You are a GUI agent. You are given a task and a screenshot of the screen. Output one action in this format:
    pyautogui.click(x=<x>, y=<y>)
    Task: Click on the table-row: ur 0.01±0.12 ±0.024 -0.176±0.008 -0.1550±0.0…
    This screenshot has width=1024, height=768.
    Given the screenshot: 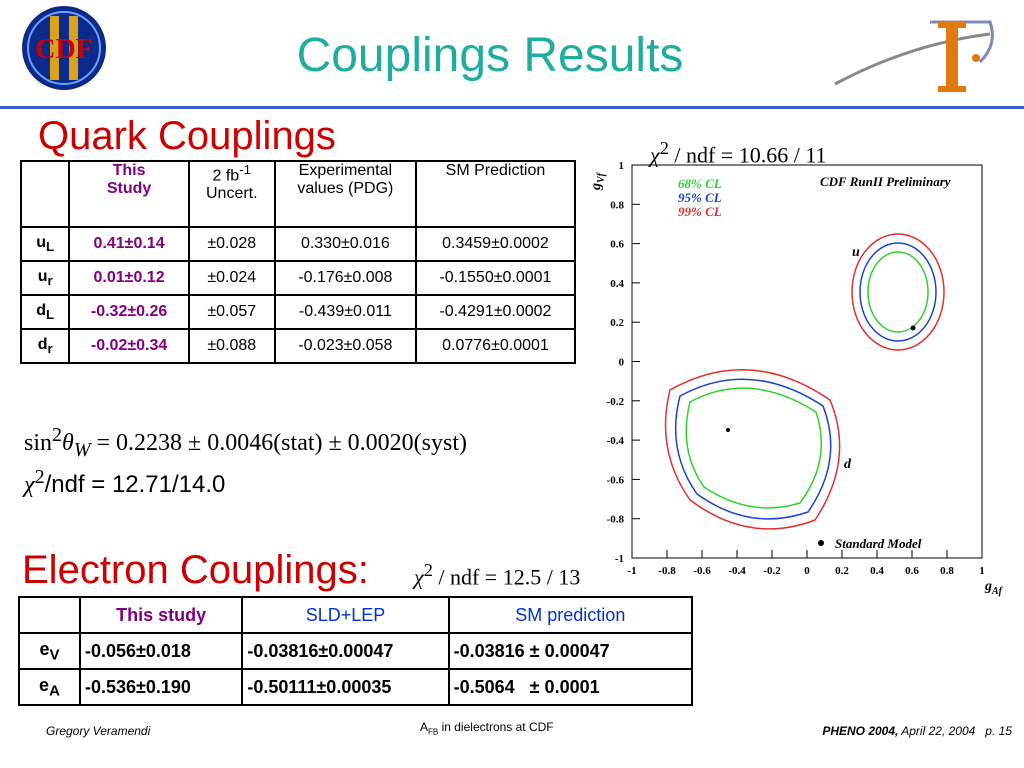 What is the action you would take?
    pyautogui.click(x=298, y=278)
    